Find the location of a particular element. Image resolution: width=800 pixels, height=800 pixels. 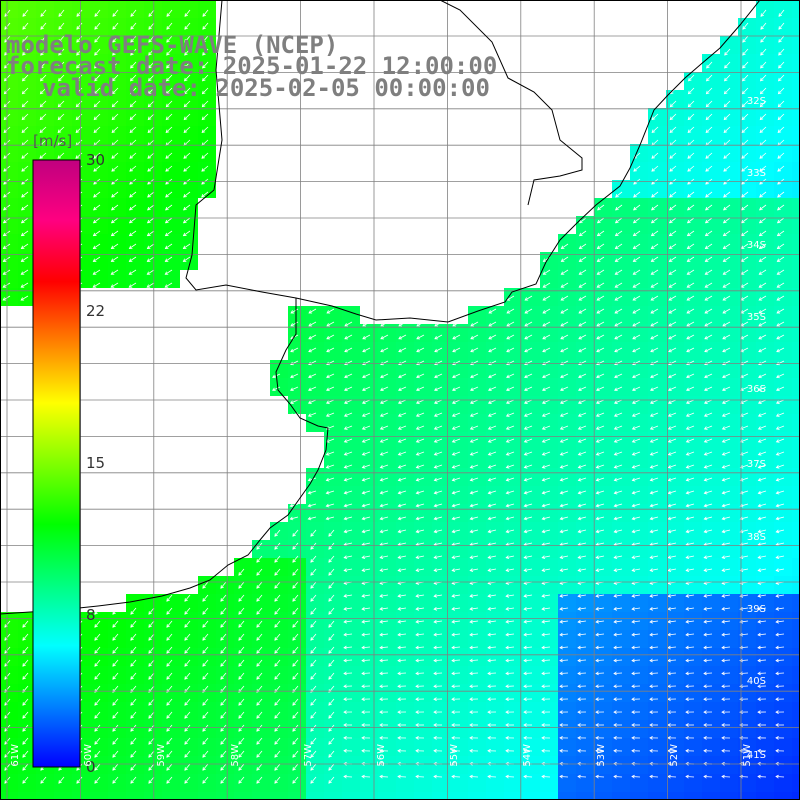

lon-label-51w: 51W is located at coordinates (747, 755).